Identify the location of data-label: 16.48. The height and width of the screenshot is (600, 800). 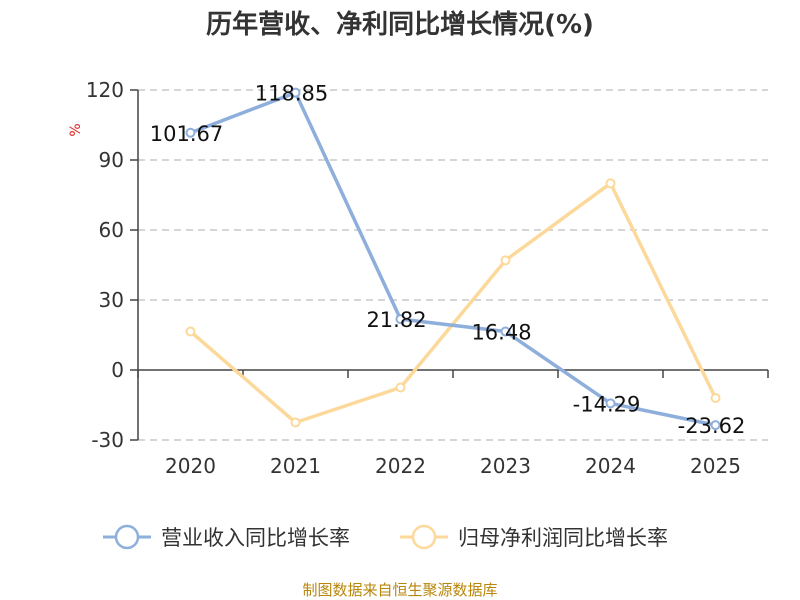
(501, 333).